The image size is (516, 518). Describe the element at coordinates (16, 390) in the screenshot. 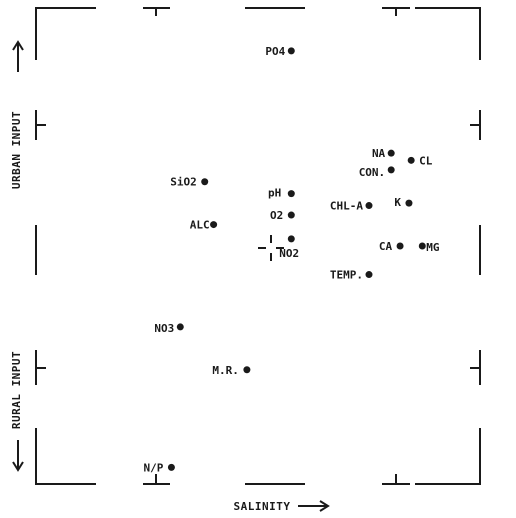

I see `rural-input-label: RURAL INPUT` at that location.